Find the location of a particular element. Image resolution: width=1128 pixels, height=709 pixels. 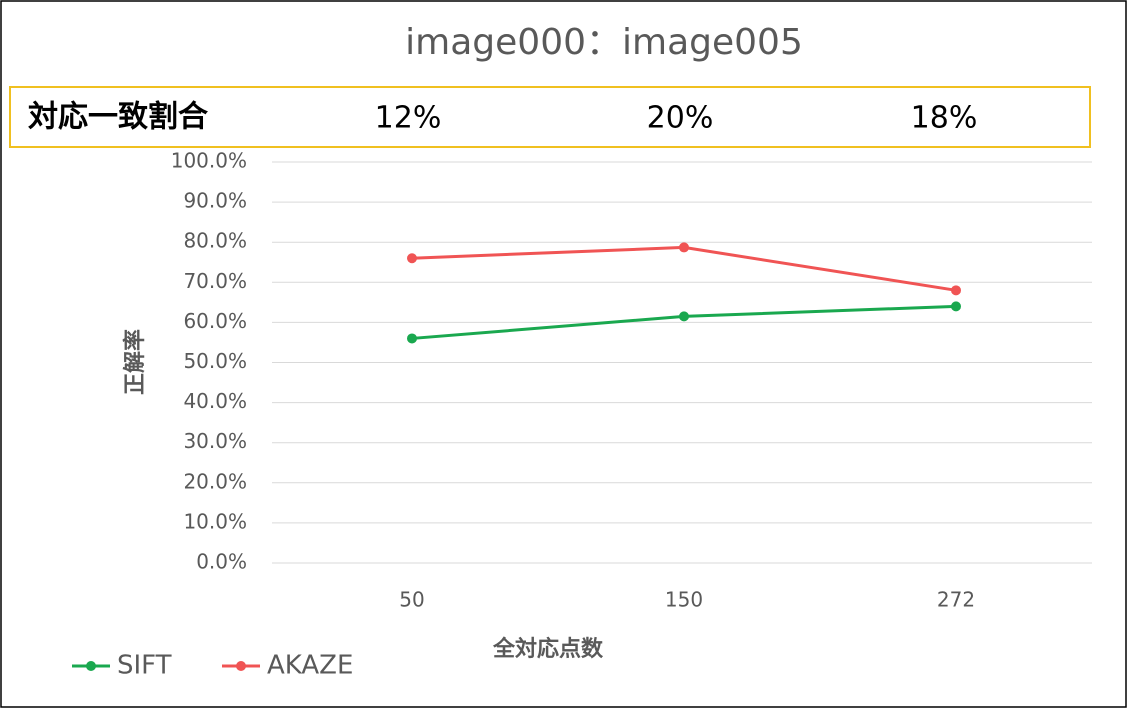

annotation-label: 対応一致割合 is located at coordinates (118, 117).